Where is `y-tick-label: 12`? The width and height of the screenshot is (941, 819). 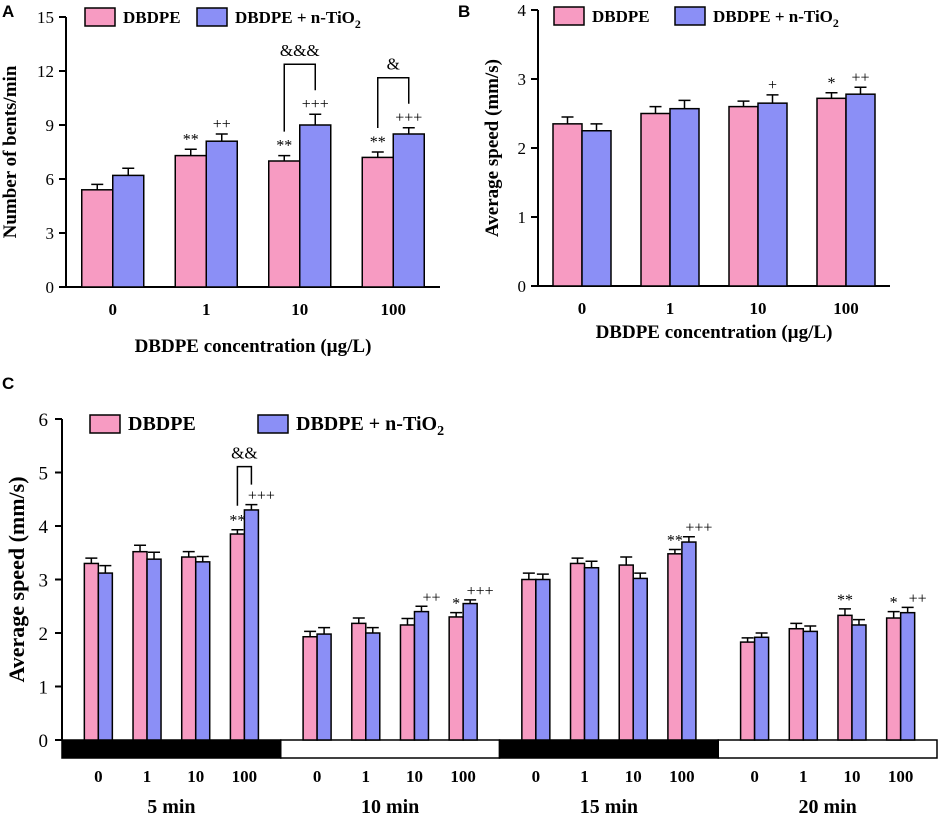
y-tick-label: 12 is located at coordinates (45, 71).